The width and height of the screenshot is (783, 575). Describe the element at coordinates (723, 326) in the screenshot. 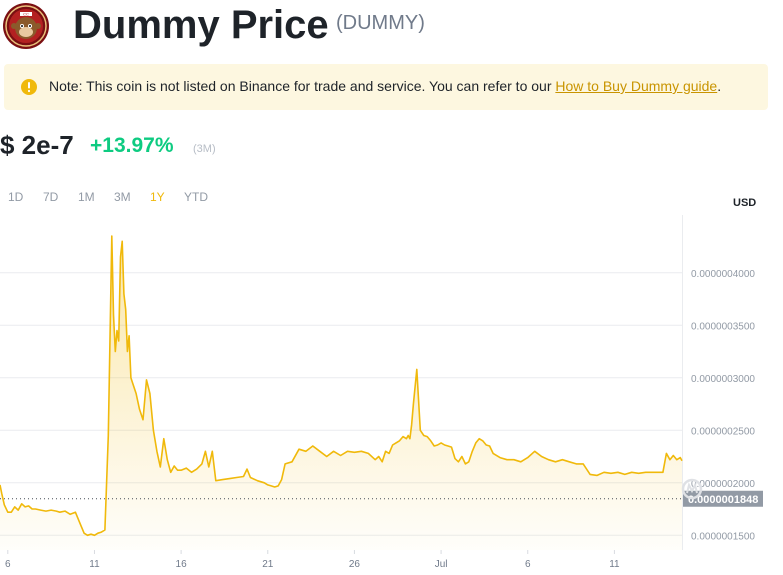

I see `y-tick-label: 0.0000003500` at that location.